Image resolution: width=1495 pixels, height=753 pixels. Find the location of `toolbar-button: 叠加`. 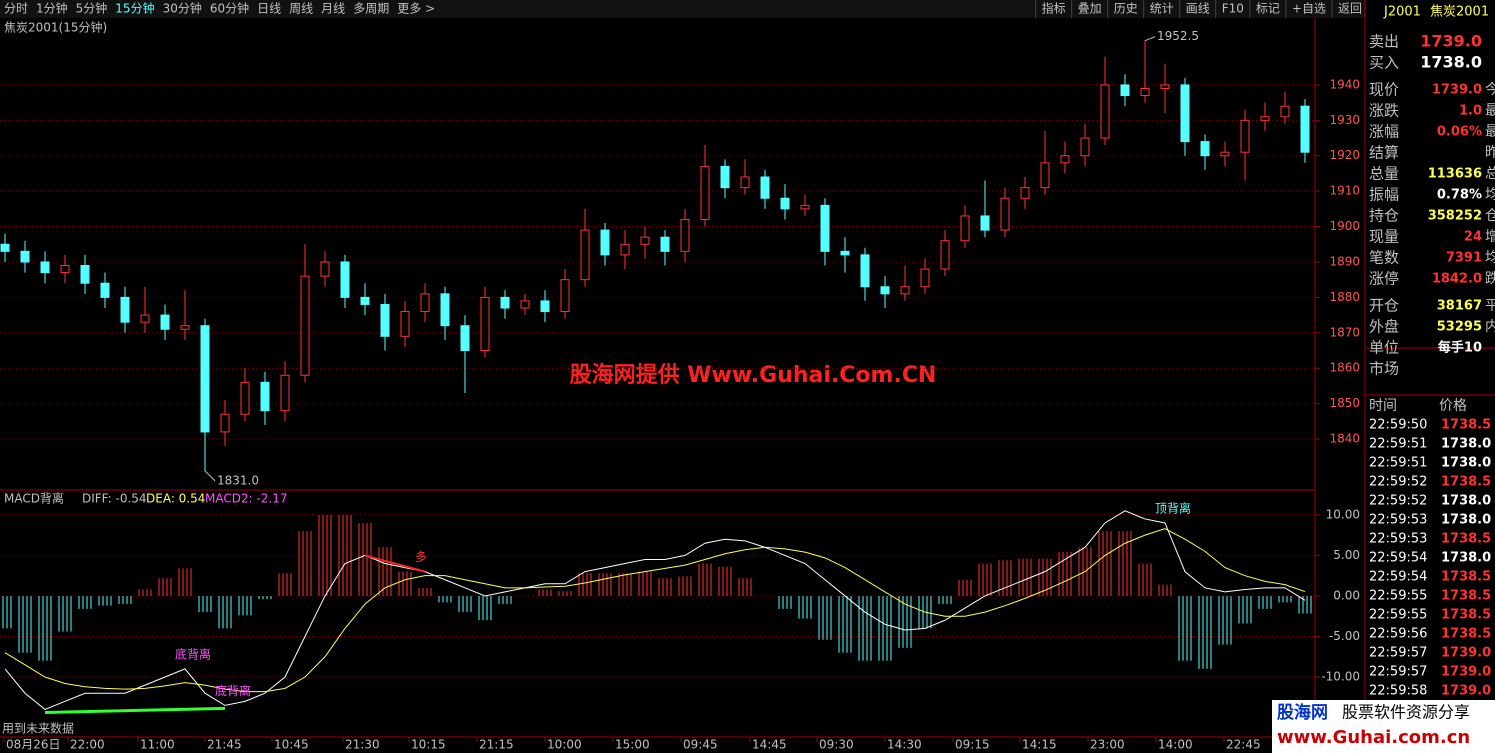

toolbar-button: 叠加 is located at coordinates (1090, 9).